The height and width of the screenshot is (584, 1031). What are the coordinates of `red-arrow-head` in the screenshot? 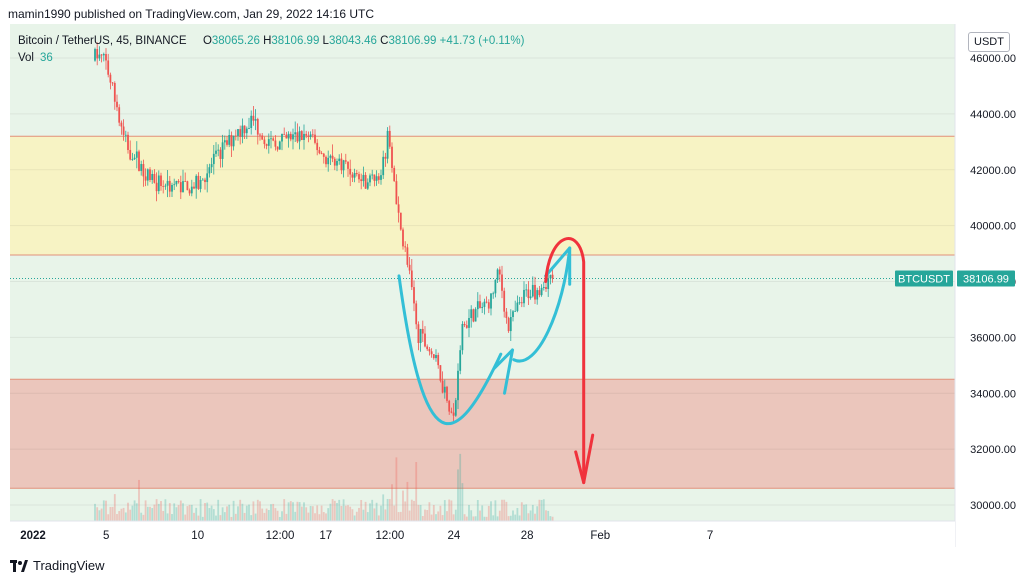 It's located at (584, 459).